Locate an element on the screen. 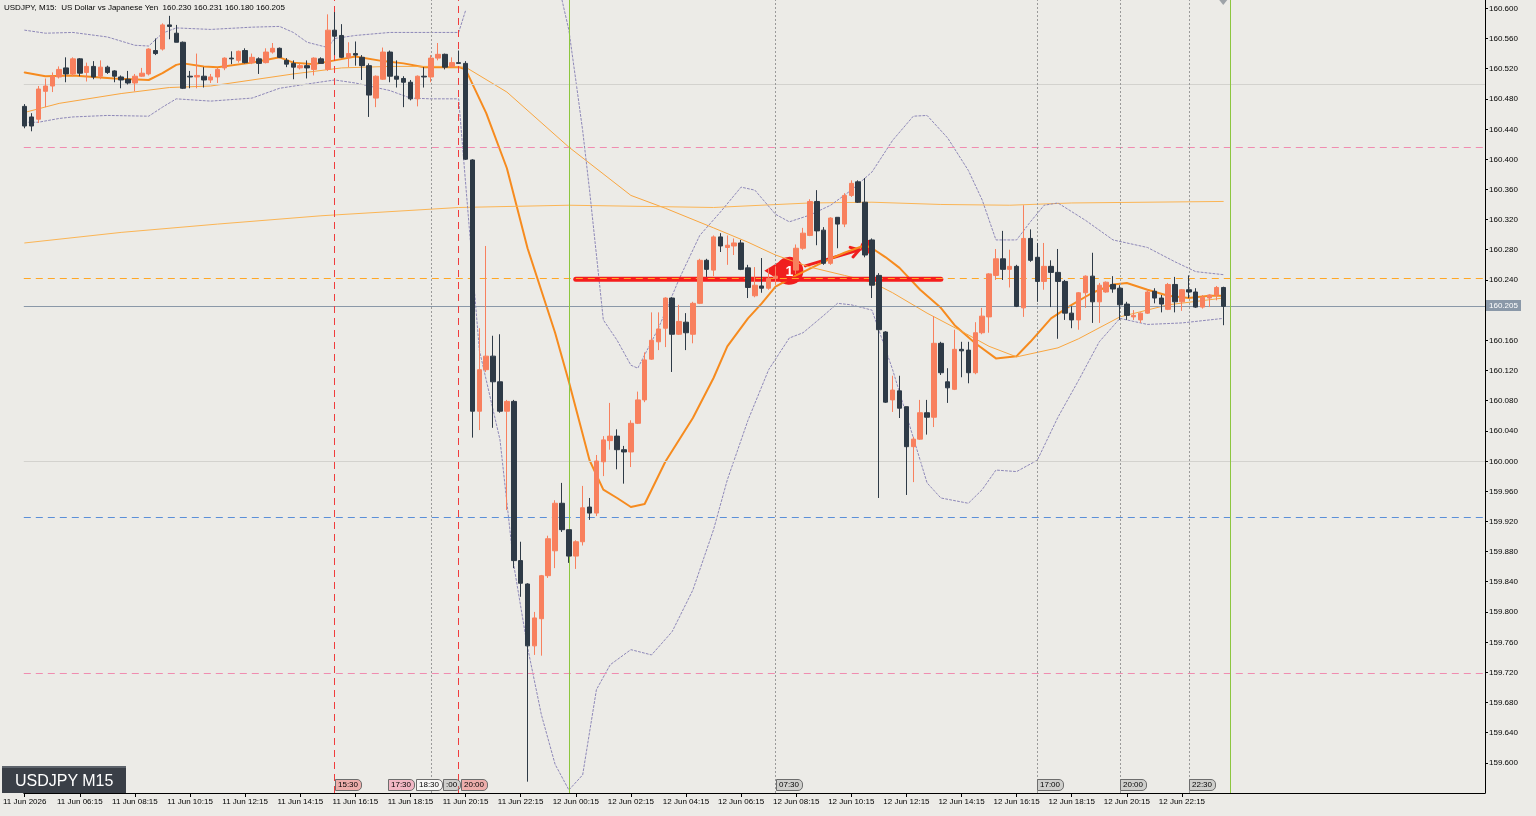 The image size is (1536, 816). x-tick-label: 11 Jun 06:15 is located at coordinates (80, 801).